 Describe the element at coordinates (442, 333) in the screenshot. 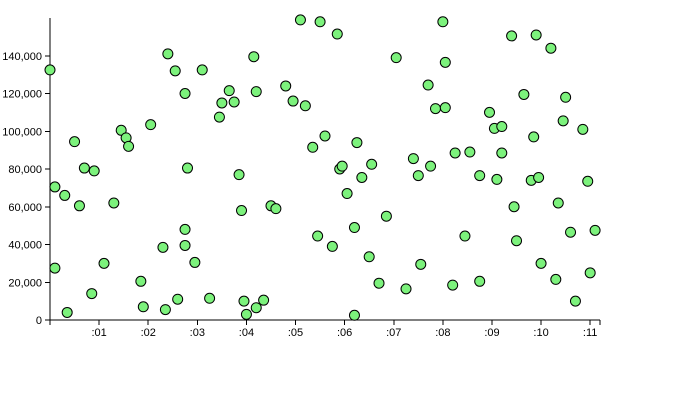

I see `x-tick-label: :08` at that location.